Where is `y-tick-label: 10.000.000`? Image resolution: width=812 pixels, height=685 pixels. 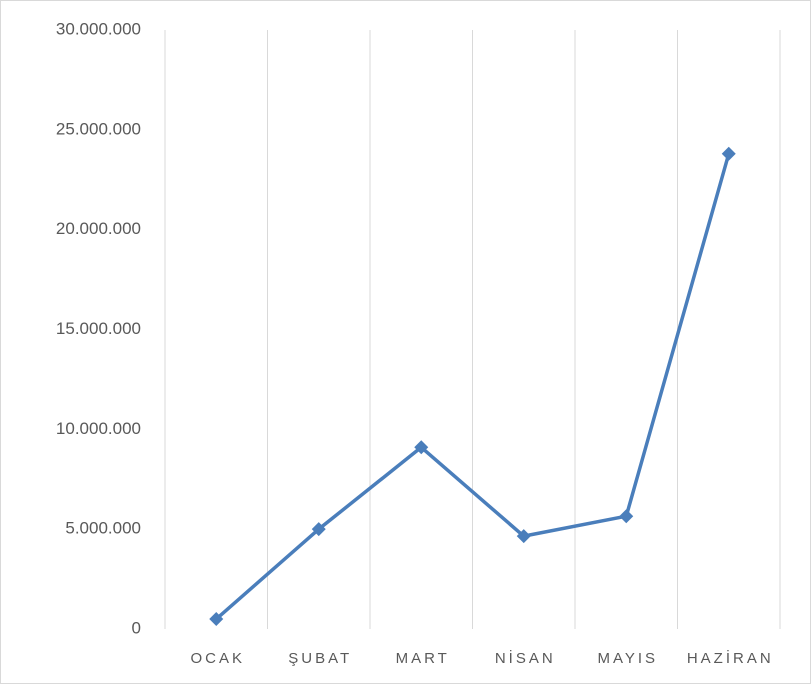 y-tick-label: 10.000.000 is located at coordinates (98, 428).